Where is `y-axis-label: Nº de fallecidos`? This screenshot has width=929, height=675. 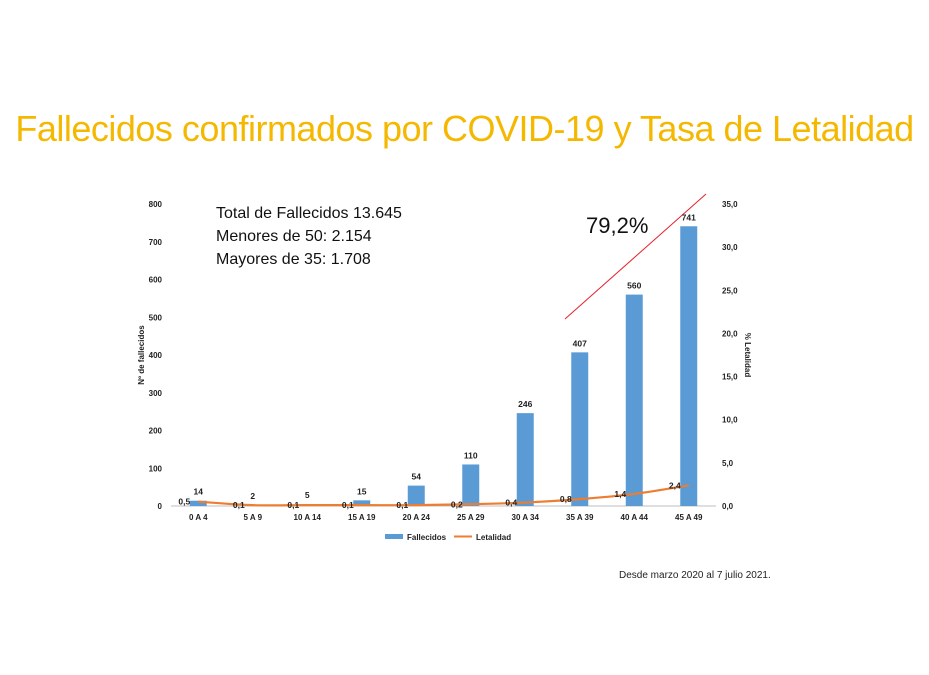
y-axis-label: Nº de fallecidos is located at coordinates (141, 355).